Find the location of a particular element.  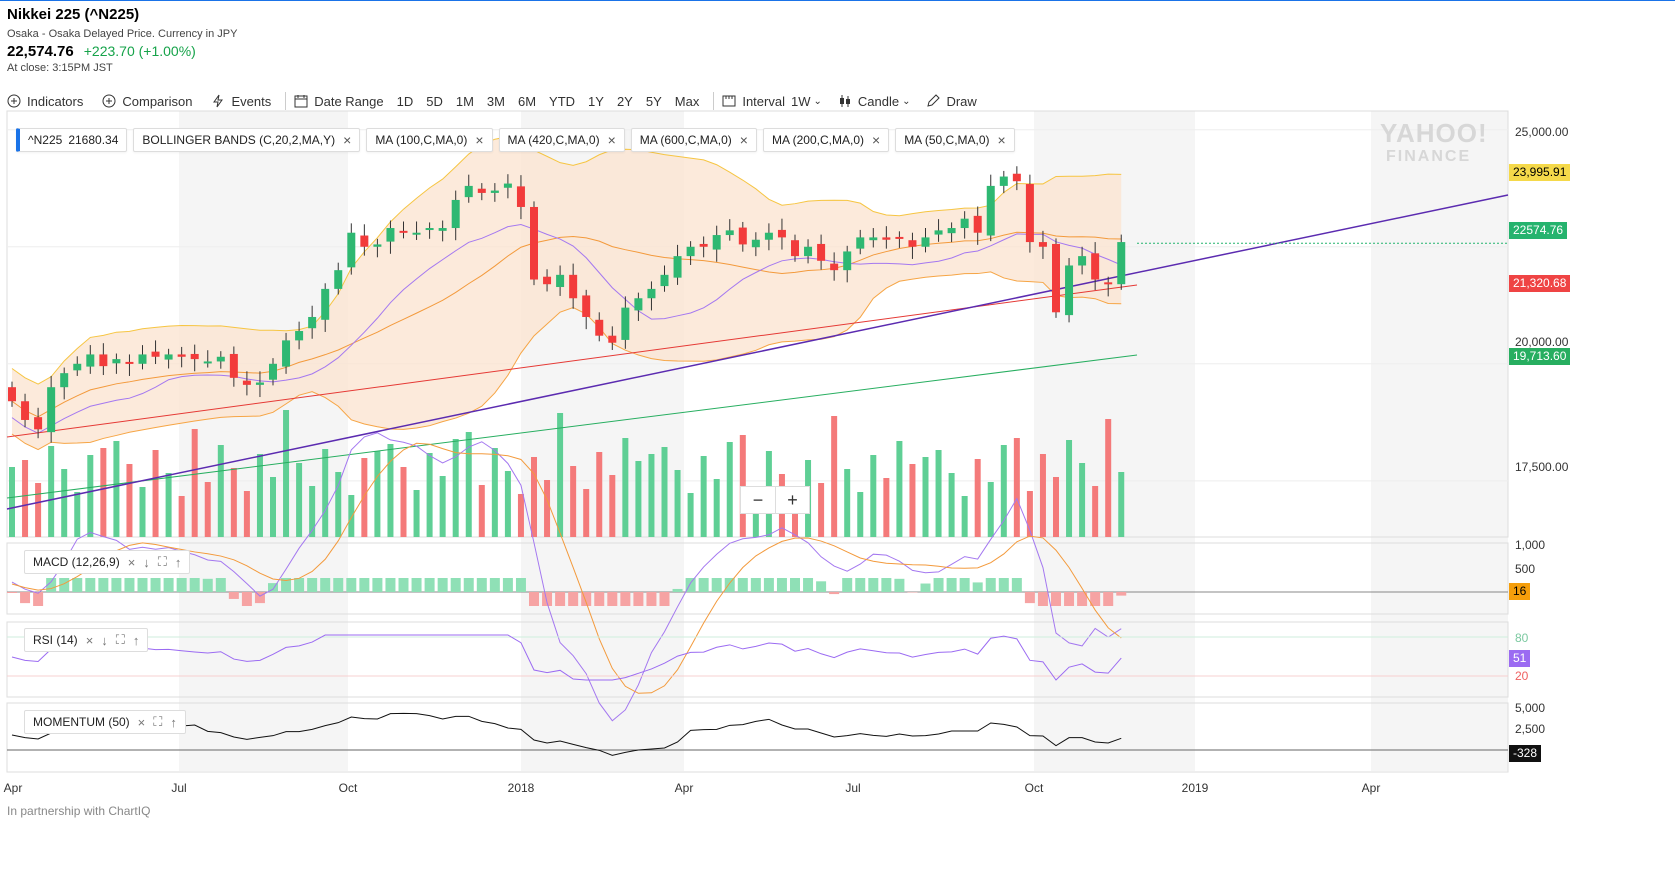

zoom-controls: − + is located at coordinates (775, 500).